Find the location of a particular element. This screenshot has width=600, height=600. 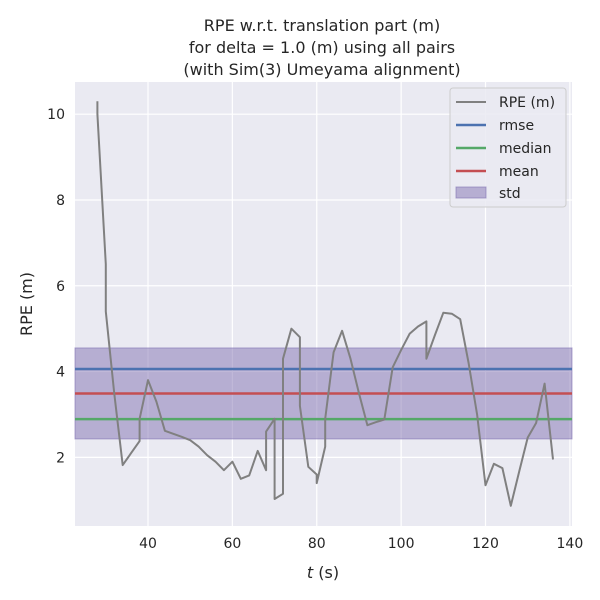

title-line-1: RPE w.r.t. translation part (m) is located at coordinates (322, 25).